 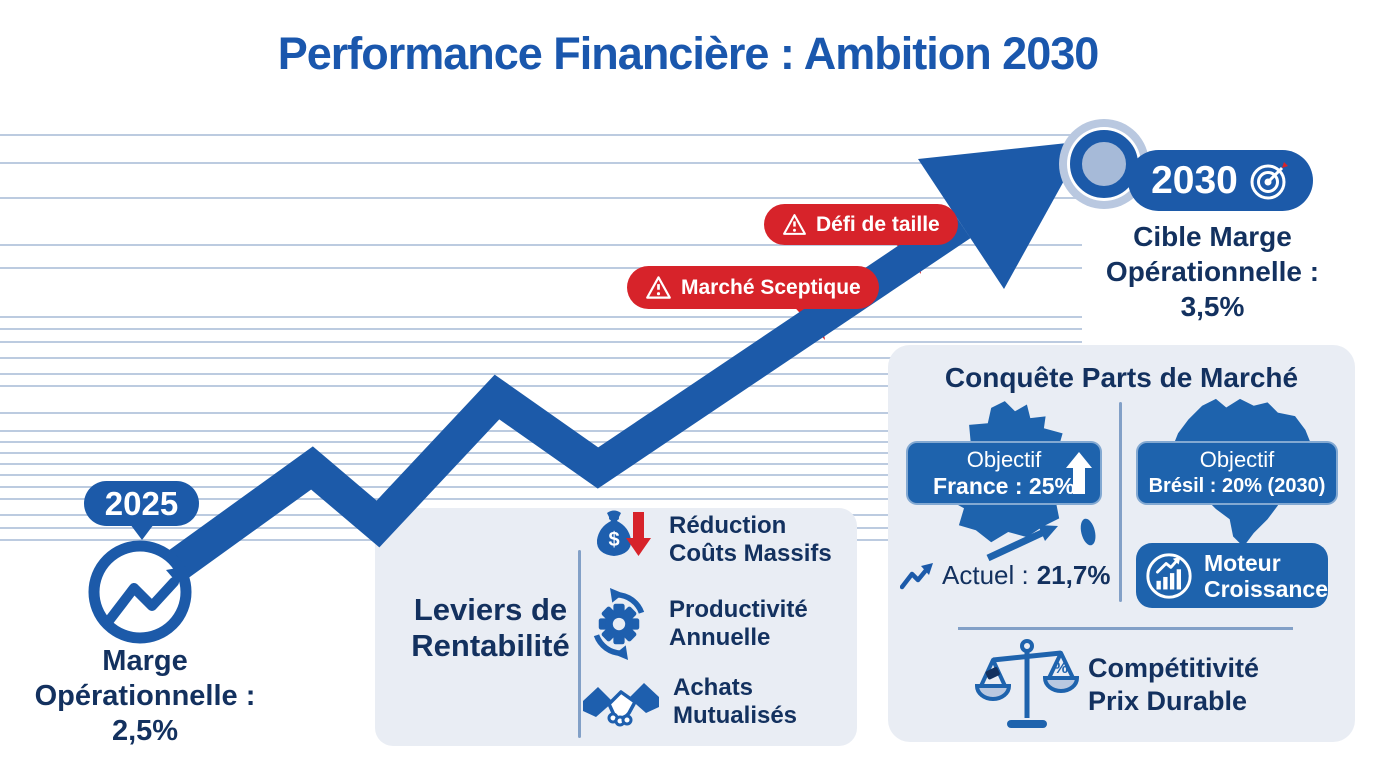 What do you see at coordinates (579, 644) in the screenshot?
I see `levers-panel-divider` at bounding box center [579, 644].